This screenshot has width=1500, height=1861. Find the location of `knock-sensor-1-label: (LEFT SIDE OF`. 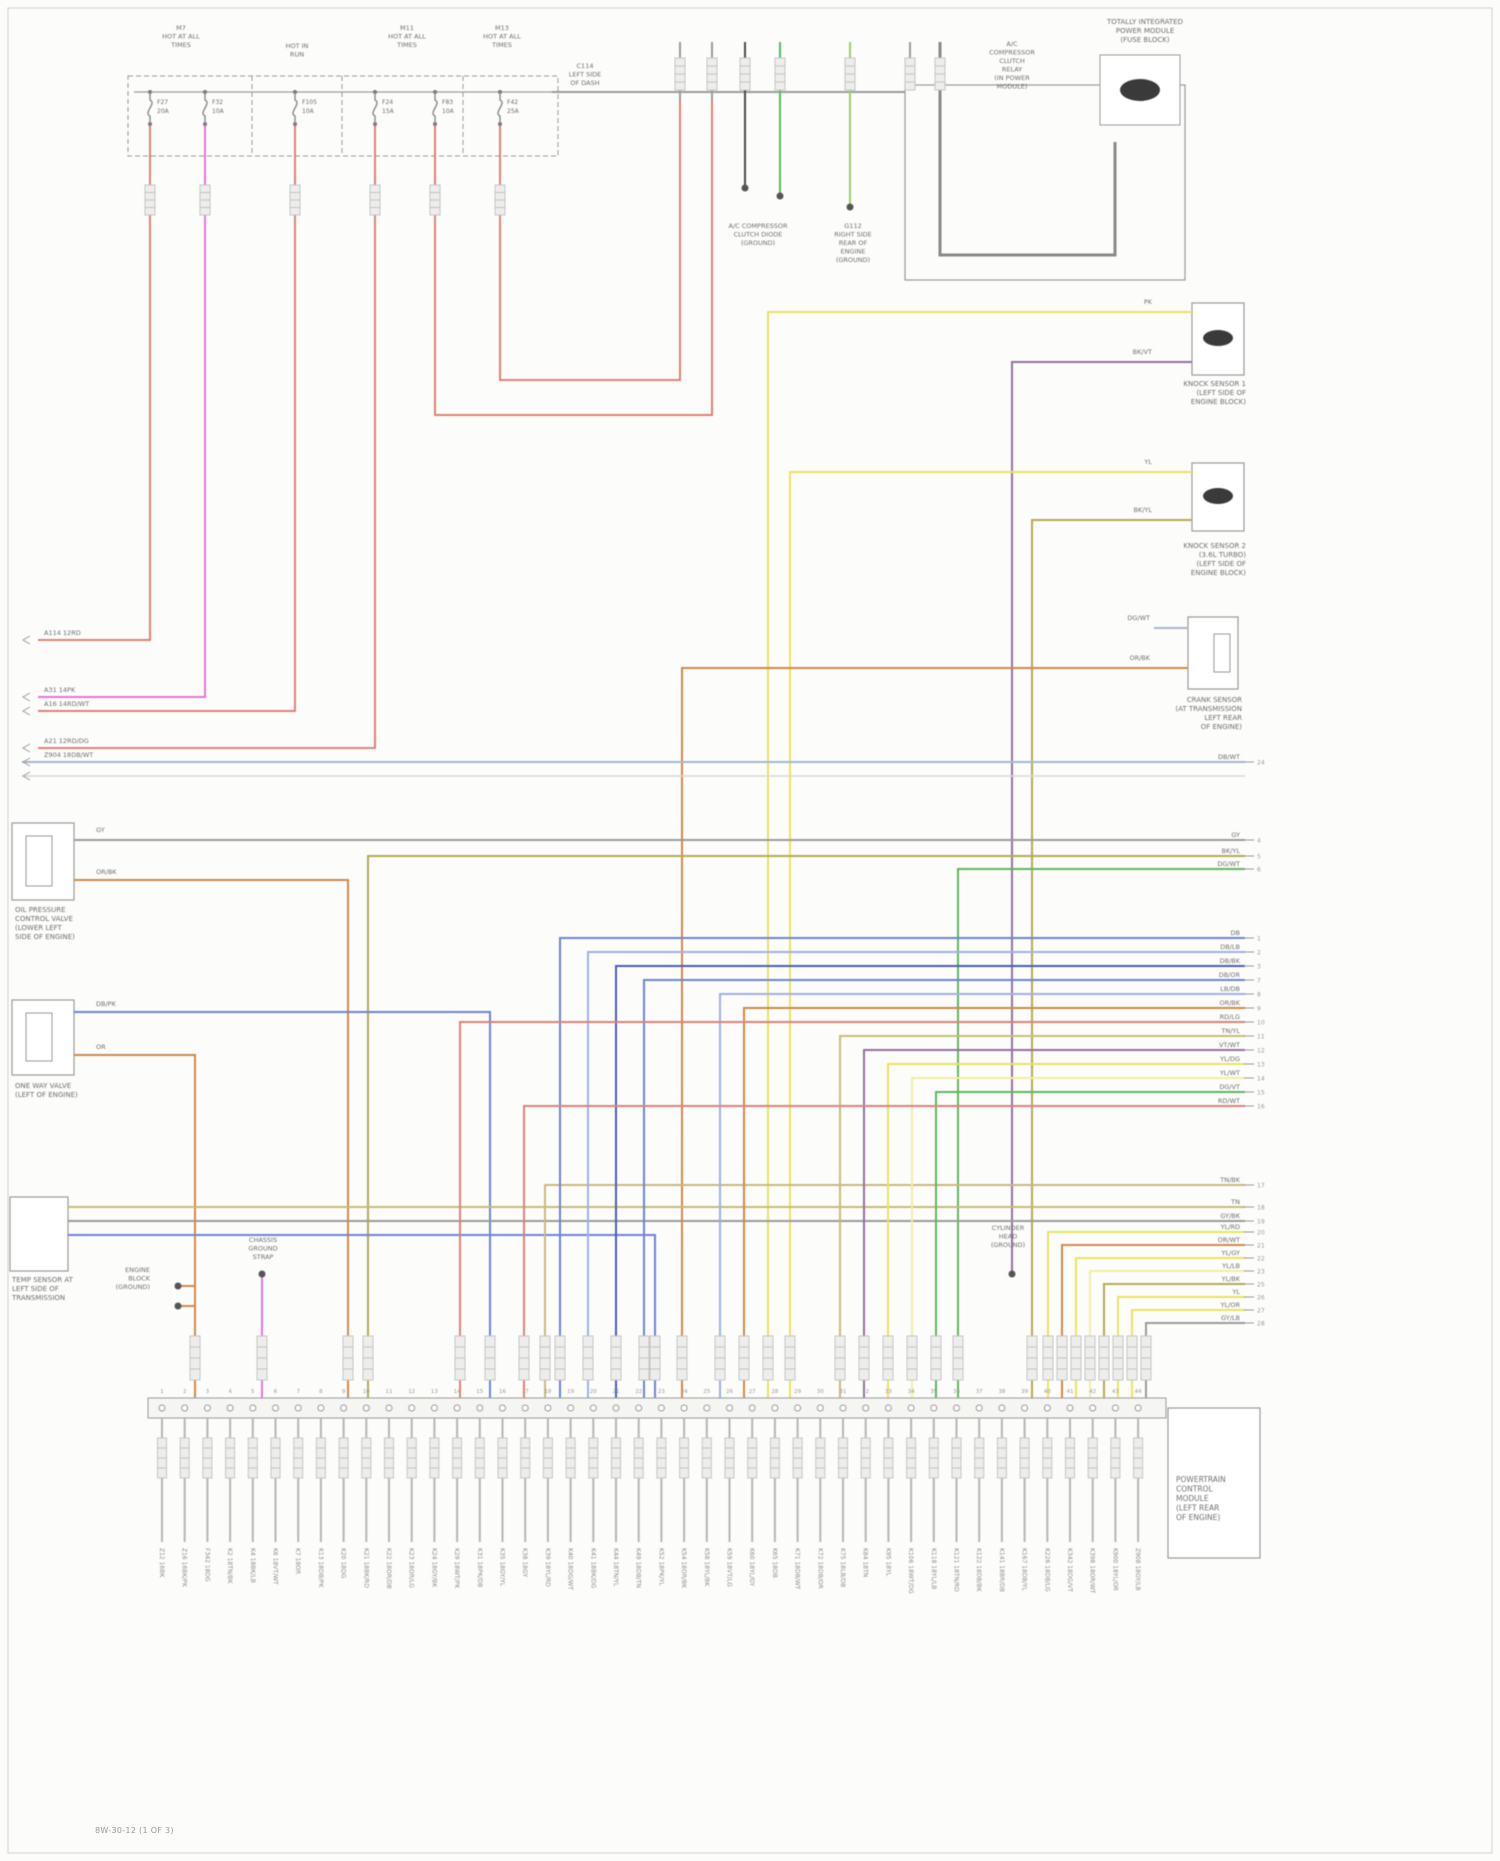

knock-sensor-1-label: (LEFT SIDE OF is located at coordinates (1221, 393).